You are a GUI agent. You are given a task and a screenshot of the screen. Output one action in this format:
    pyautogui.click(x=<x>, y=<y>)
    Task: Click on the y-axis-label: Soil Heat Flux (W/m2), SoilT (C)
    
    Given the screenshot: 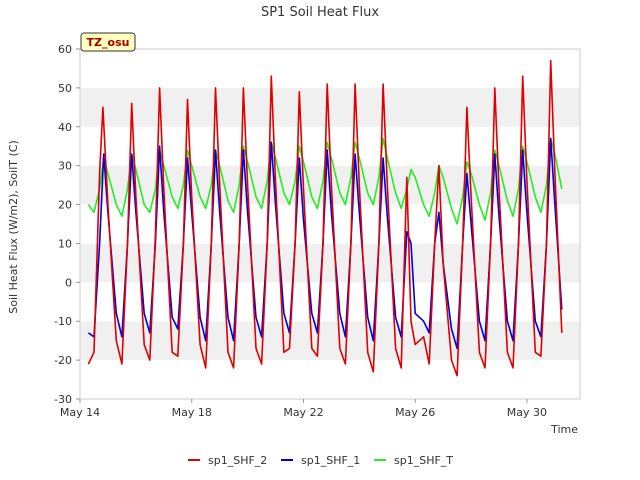 What is the action you would take?
    pyautogui.click(x=13, y=226)
    